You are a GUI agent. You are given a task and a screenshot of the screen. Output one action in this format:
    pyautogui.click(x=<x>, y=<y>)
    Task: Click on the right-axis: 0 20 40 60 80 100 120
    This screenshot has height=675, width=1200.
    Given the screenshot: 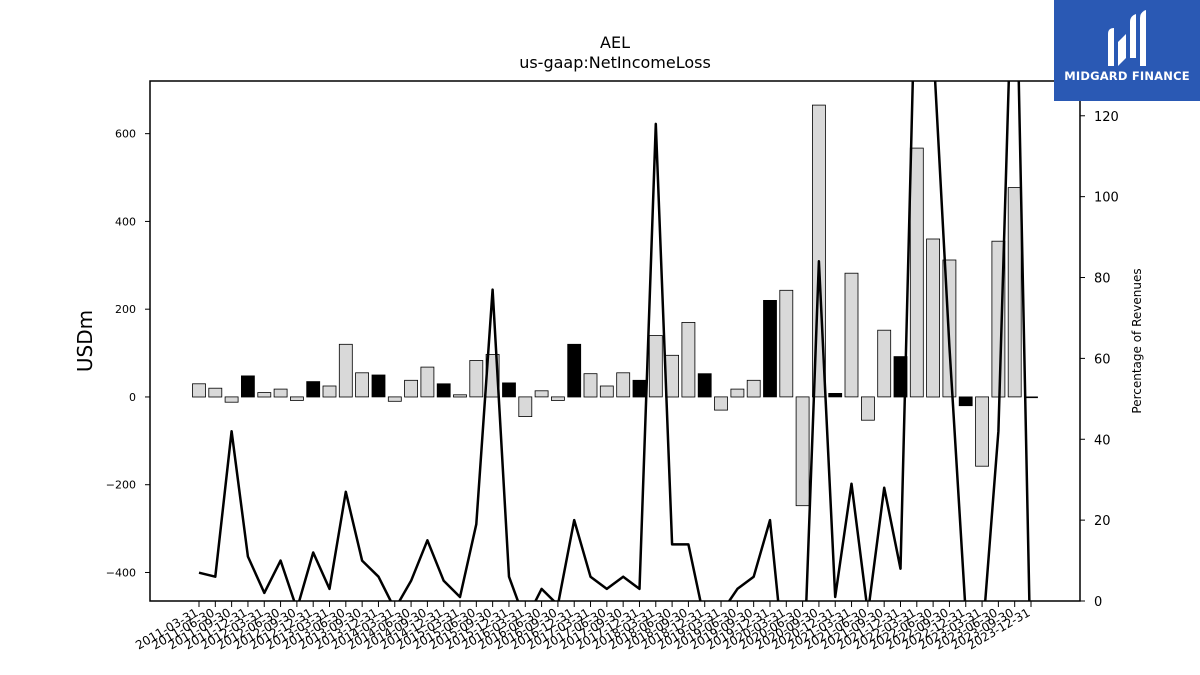 What is the action you would take?
    pyautogui.click(x=1099, y=360)
    